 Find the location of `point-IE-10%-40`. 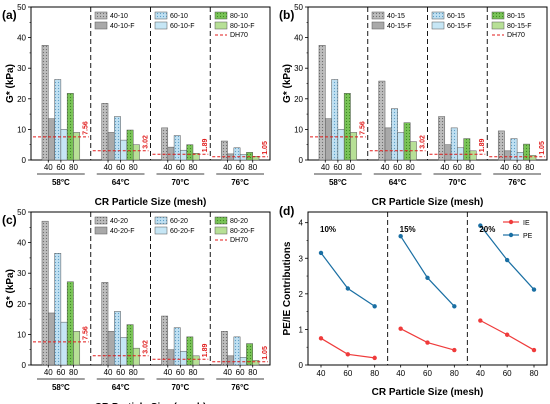

point-IE-10%-40 is located at coordinates (321, 338).